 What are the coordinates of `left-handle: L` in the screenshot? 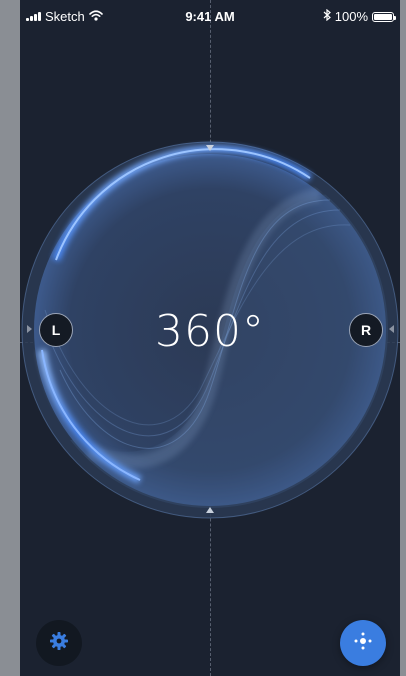 It's located at (56, 330).